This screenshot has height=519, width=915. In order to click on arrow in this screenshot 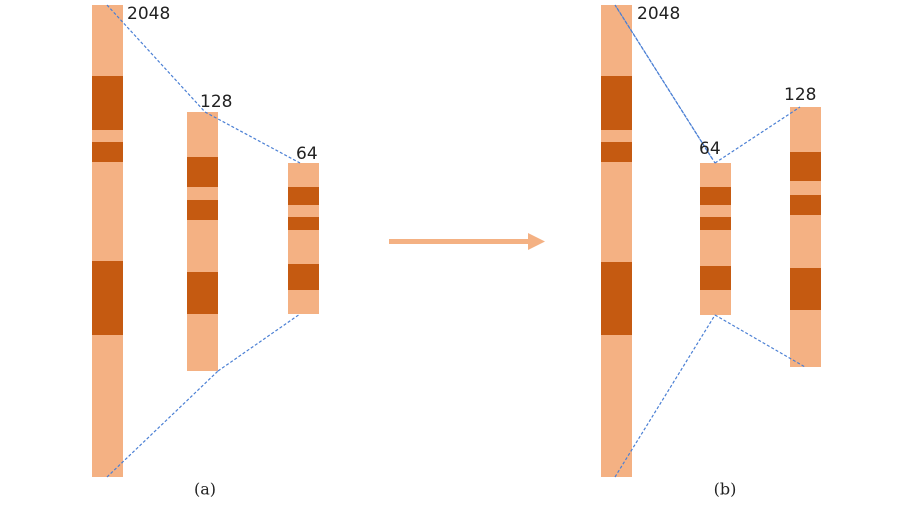, I will do `click(467, 241)`.